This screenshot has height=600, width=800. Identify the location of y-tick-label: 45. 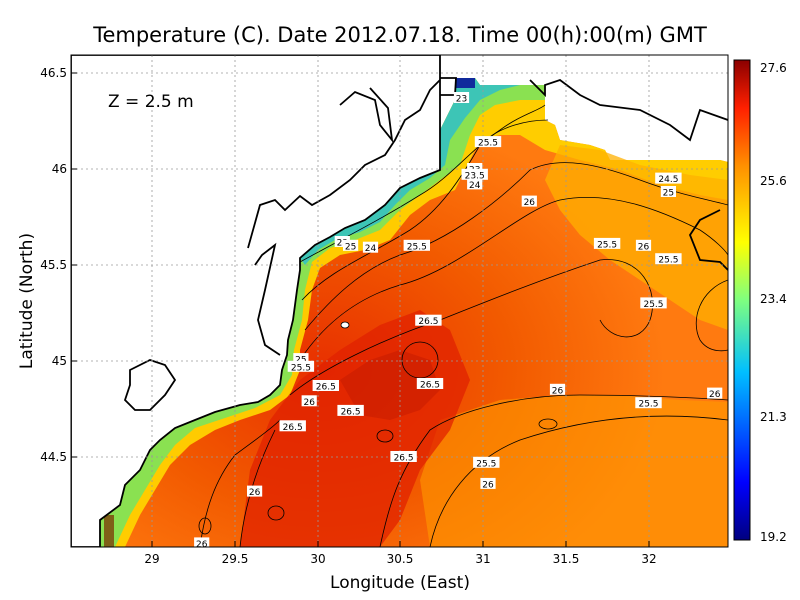
(59, 361).